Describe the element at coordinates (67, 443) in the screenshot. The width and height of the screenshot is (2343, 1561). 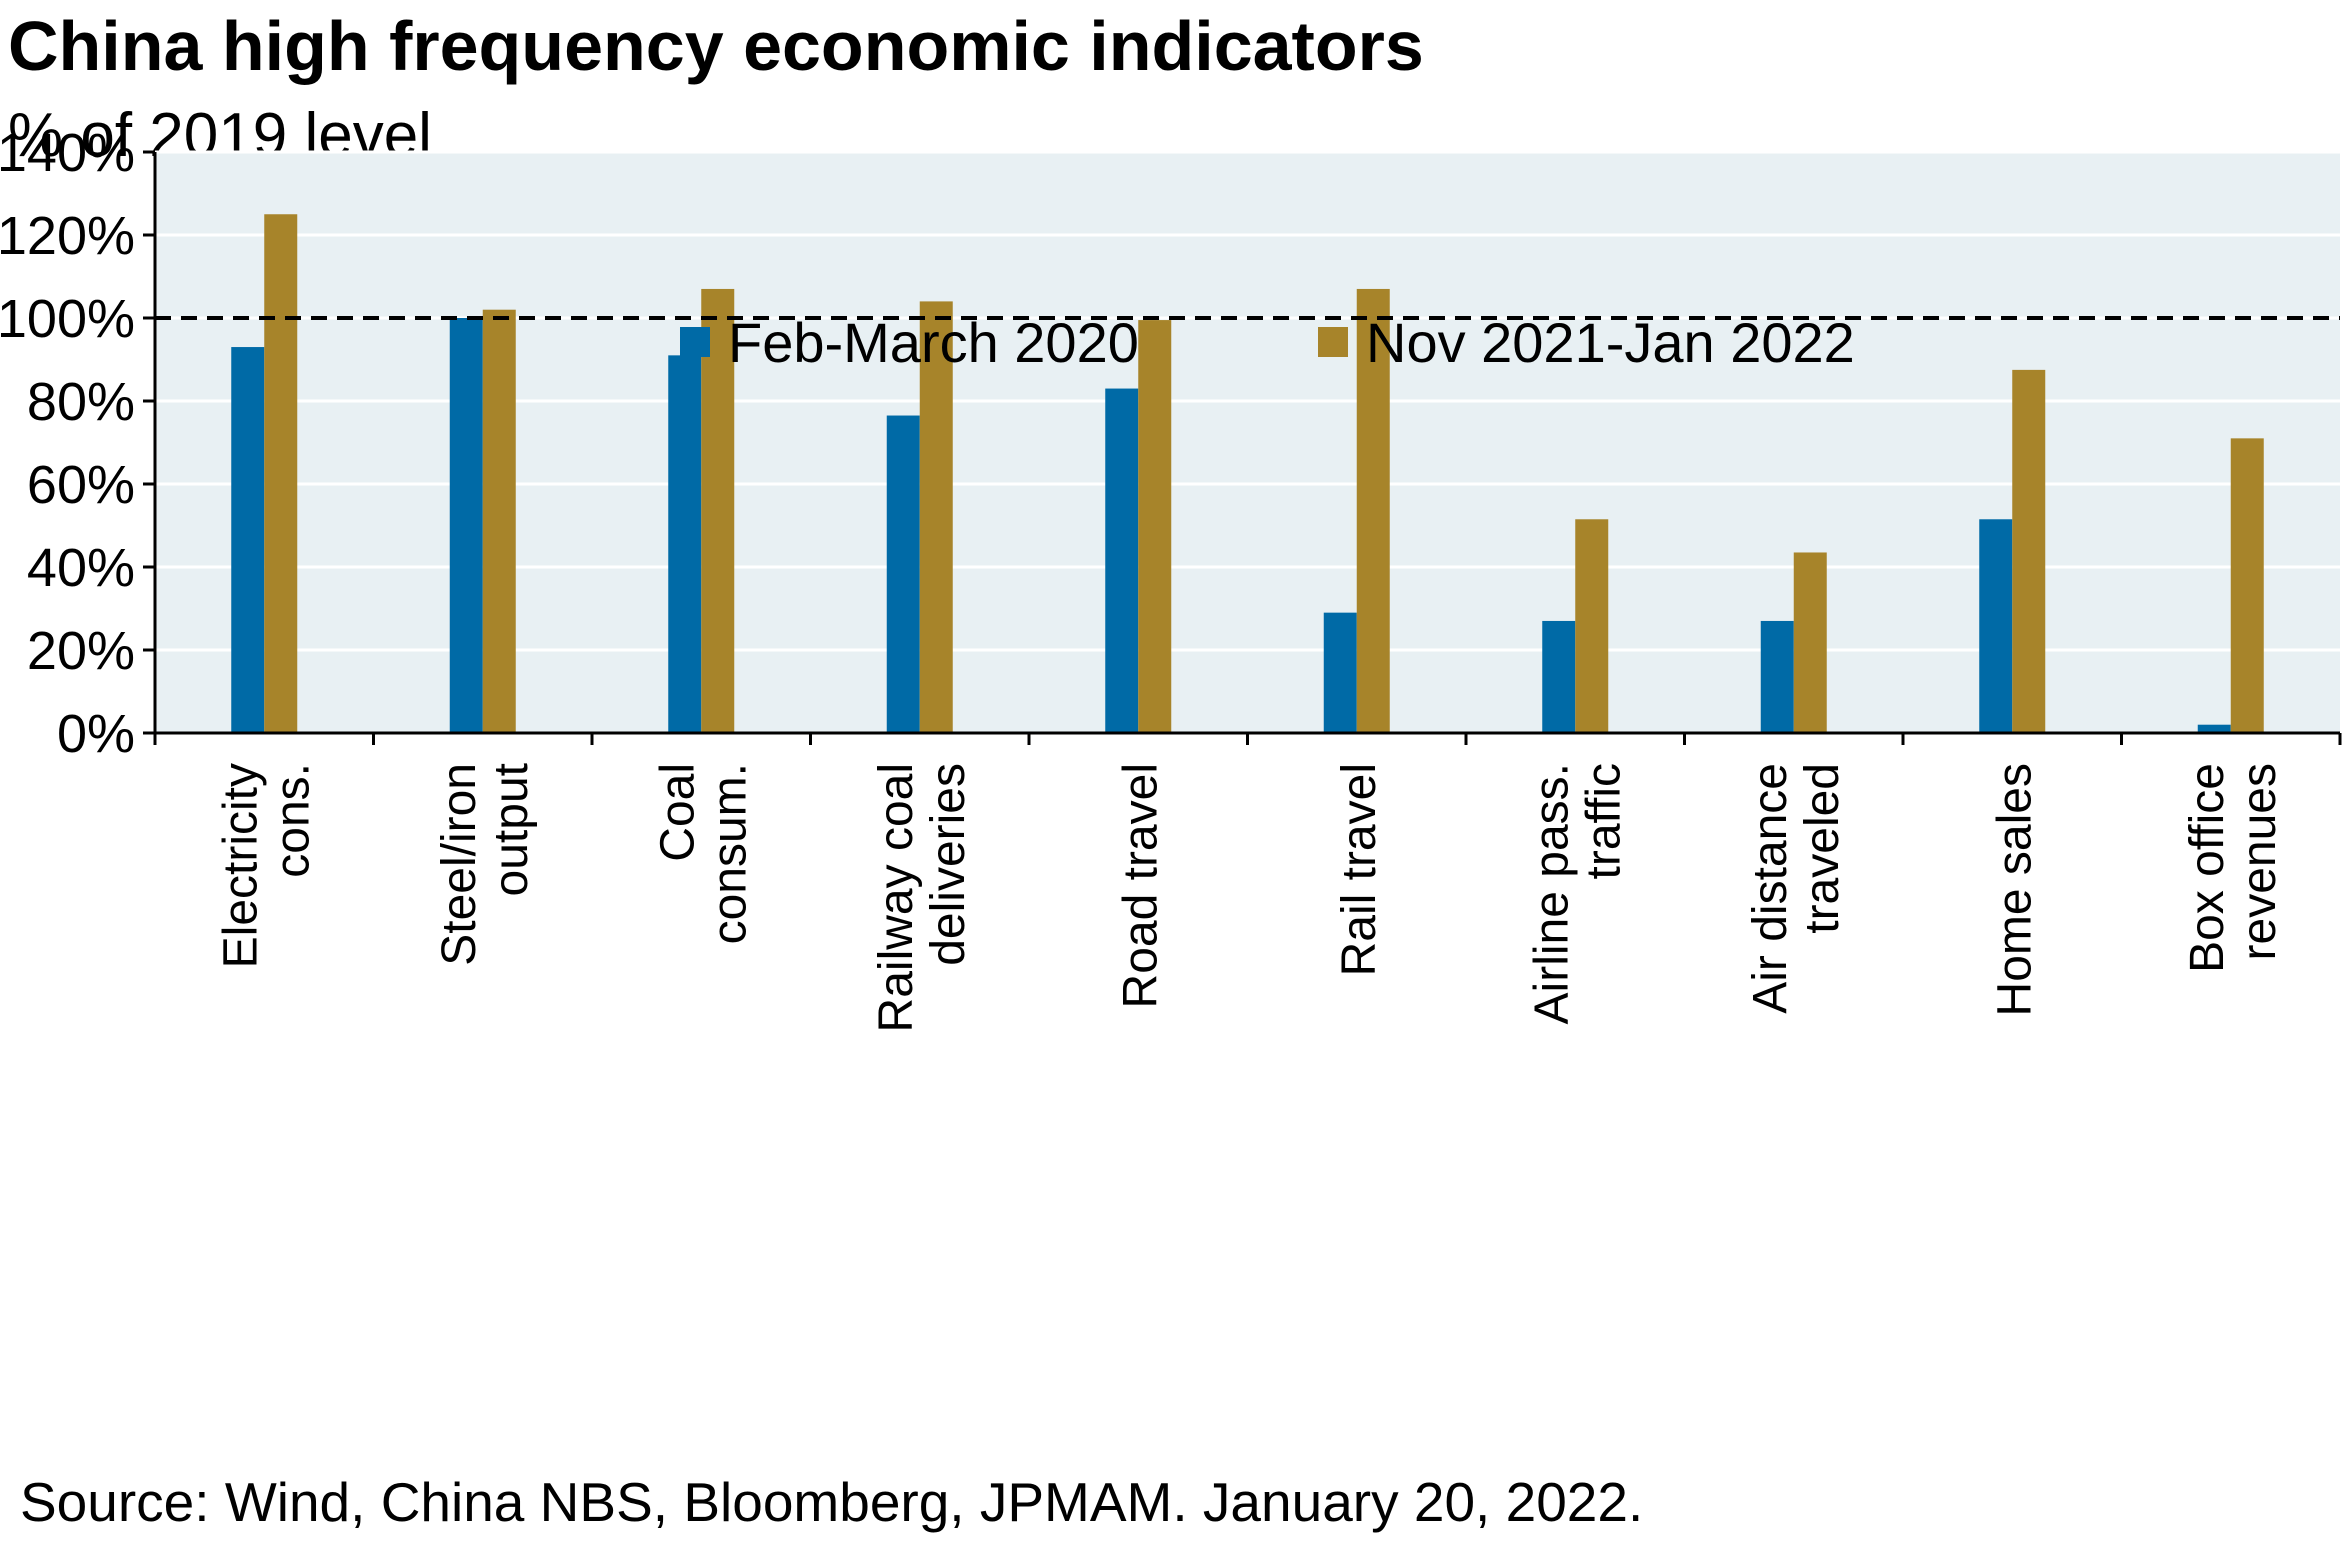
I see `y-tick-labels: 0% 20% 40% 60% 80% 100% 120% 140%` at that location.